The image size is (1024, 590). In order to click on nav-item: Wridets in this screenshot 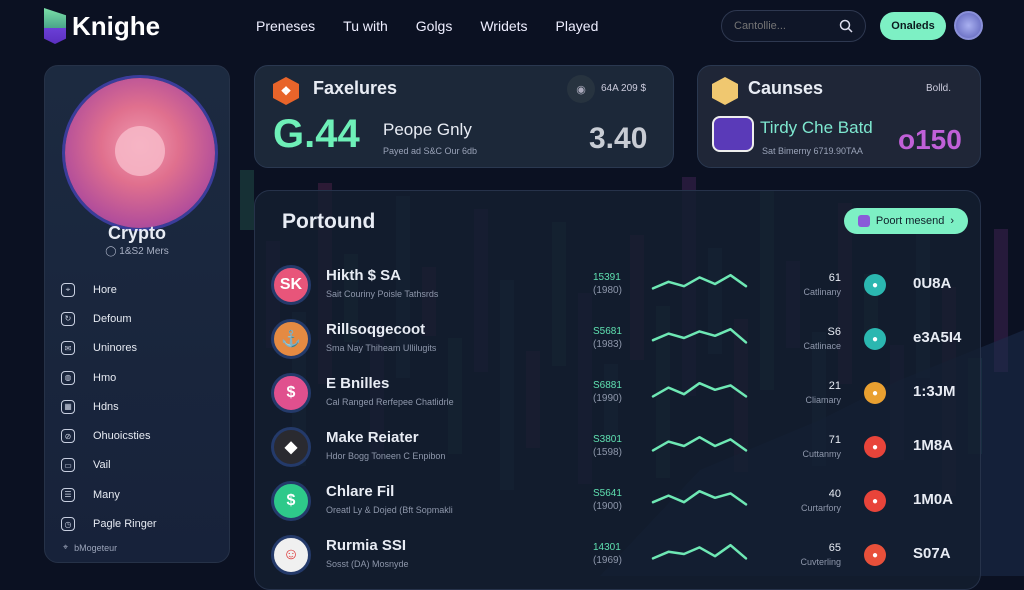, I will do `click(504, 26)`.